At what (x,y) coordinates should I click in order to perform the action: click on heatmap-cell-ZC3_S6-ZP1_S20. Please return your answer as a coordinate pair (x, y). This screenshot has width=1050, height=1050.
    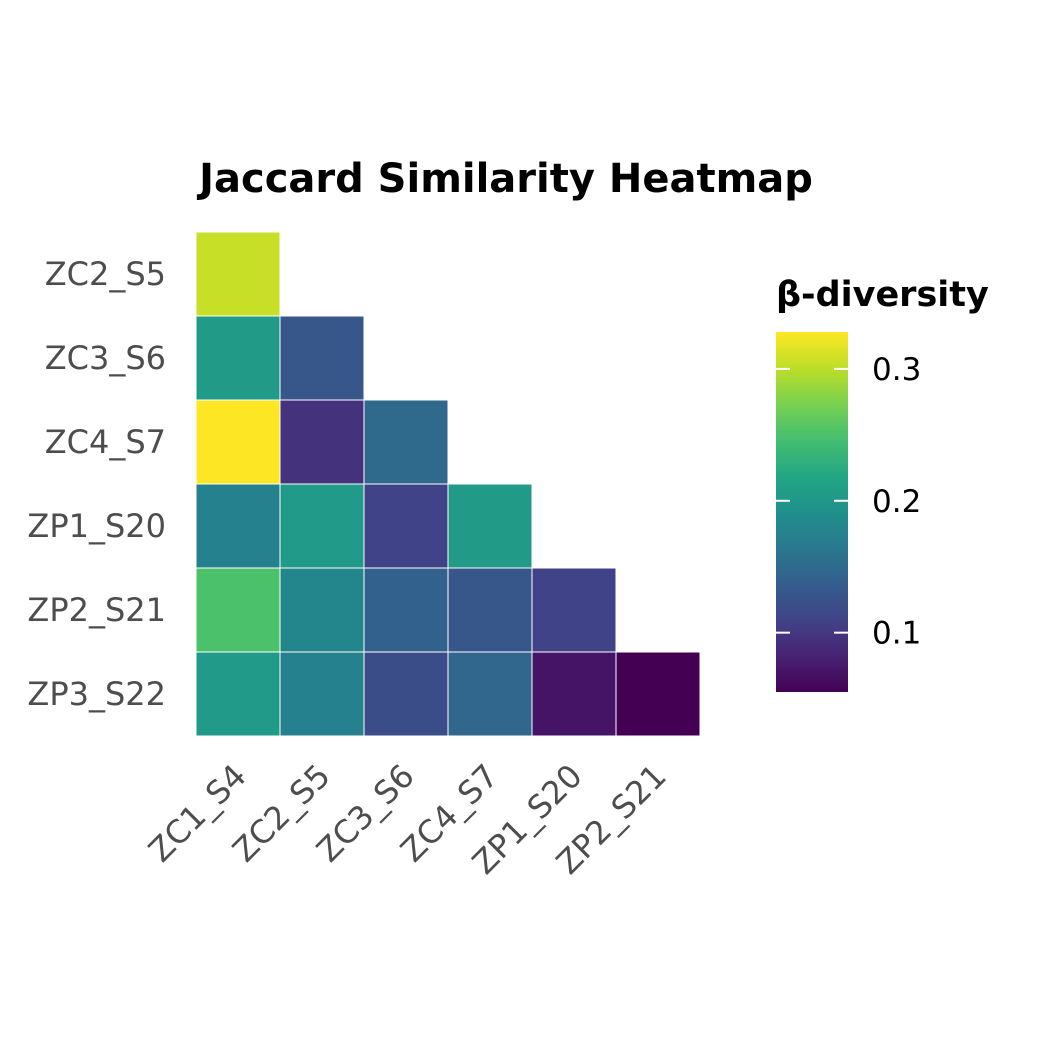
    Looking at the image, I should click on (406, 526).